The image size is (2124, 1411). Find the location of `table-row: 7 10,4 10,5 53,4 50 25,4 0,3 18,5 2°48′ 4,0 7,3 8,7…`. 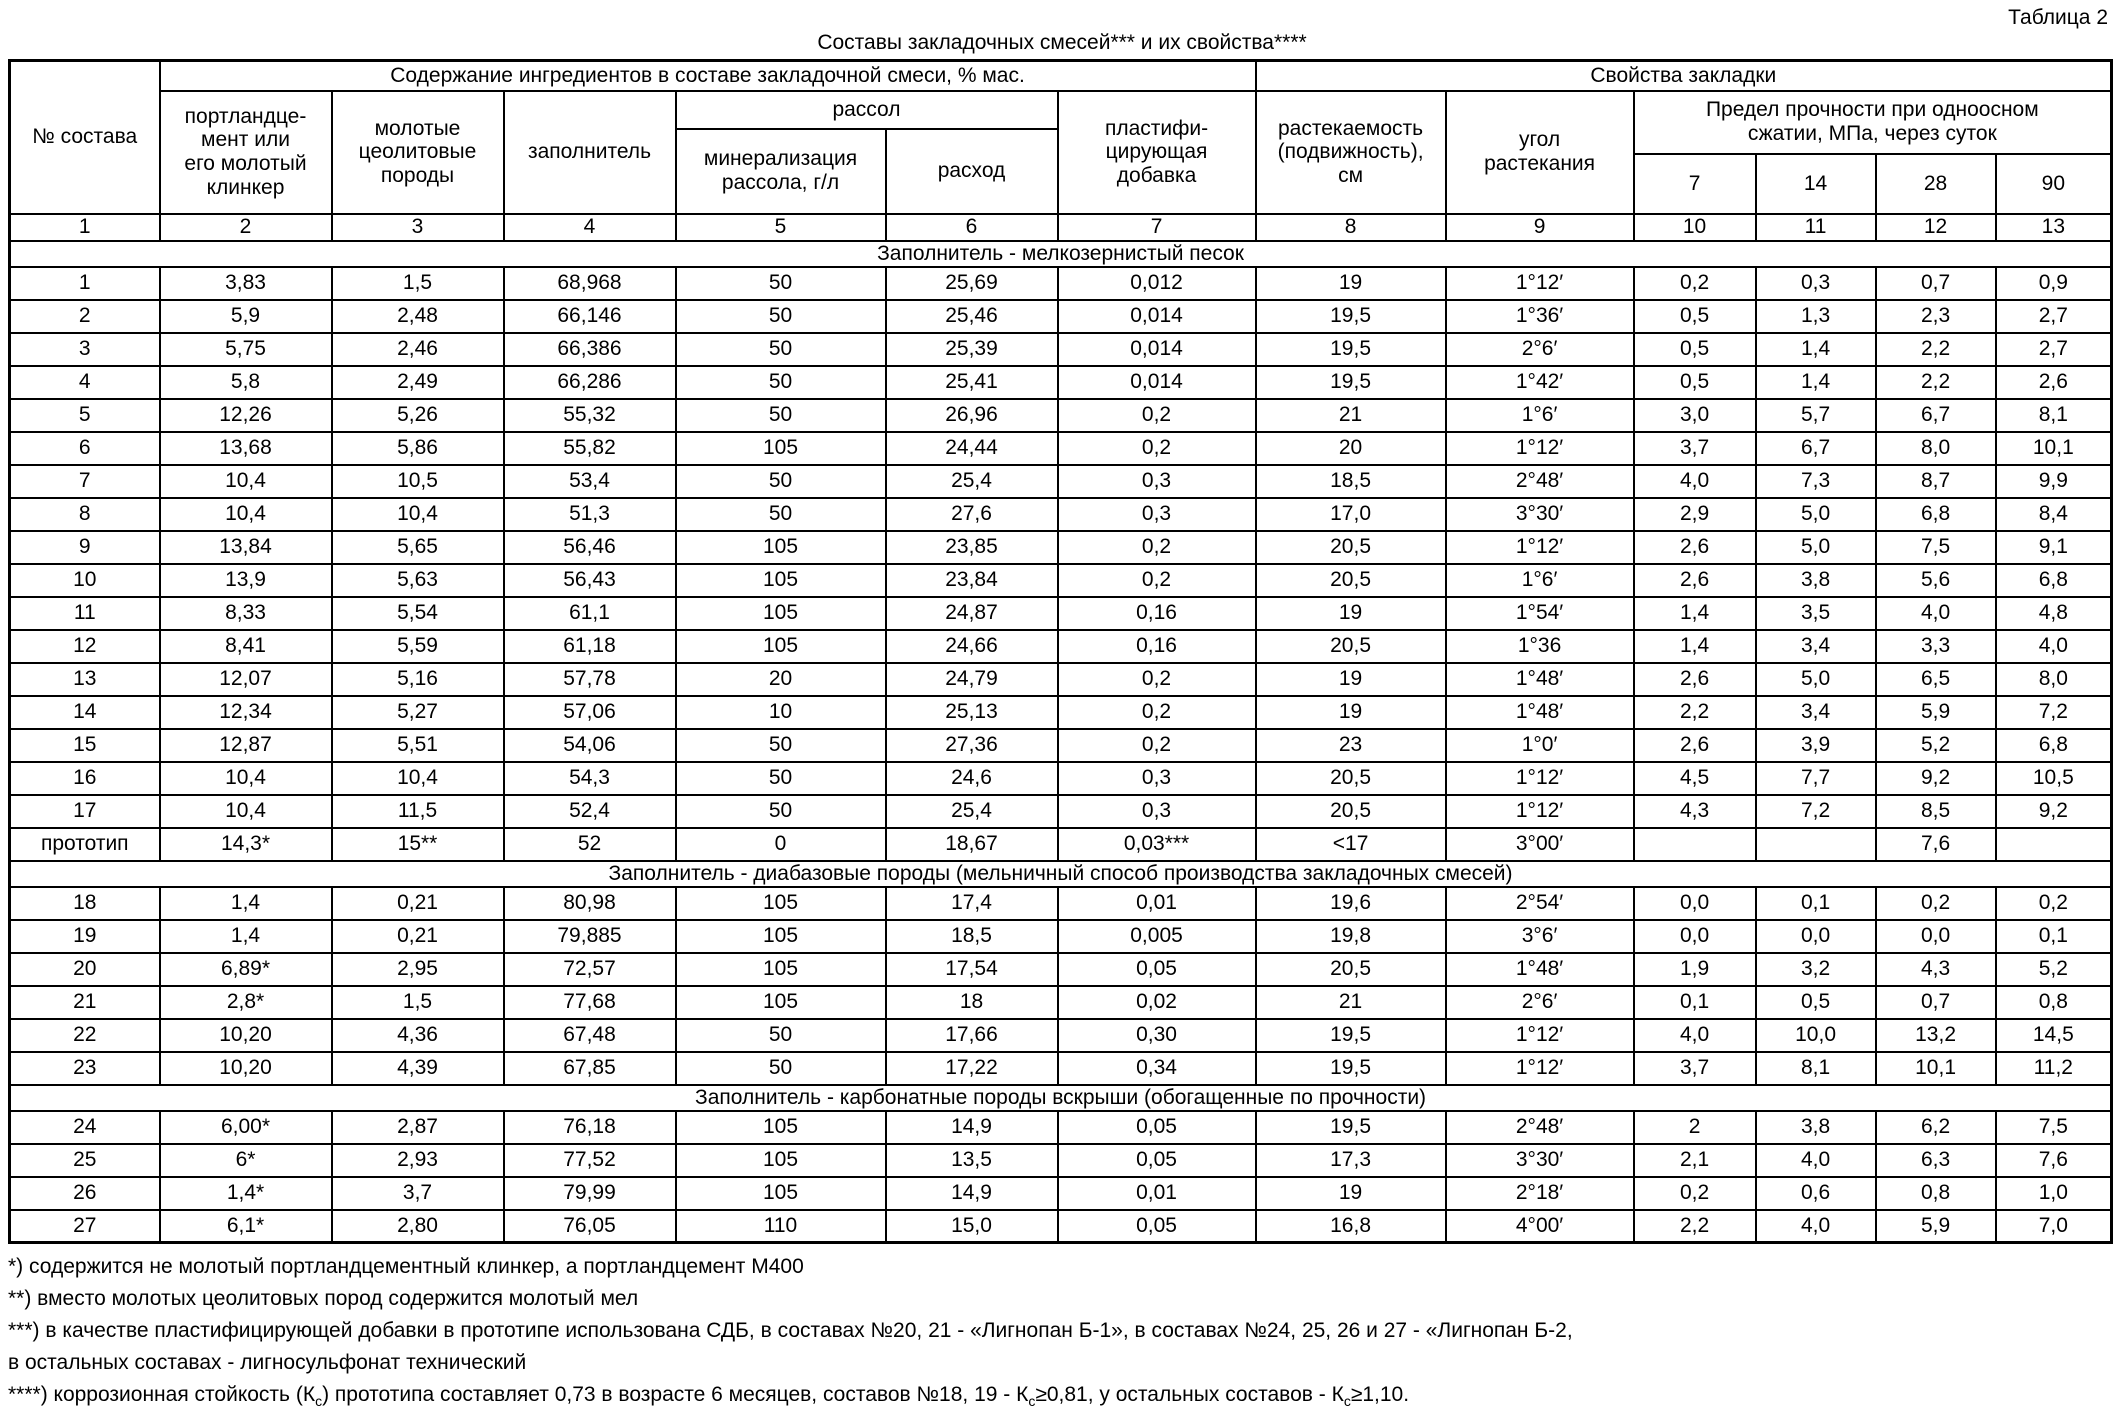

table-row: 7 10,4 10,5 53,4 50 25,4 0,3 18,5 2°48′ 4,0 7,3 8,7… is located at coordinates (1060, 481).